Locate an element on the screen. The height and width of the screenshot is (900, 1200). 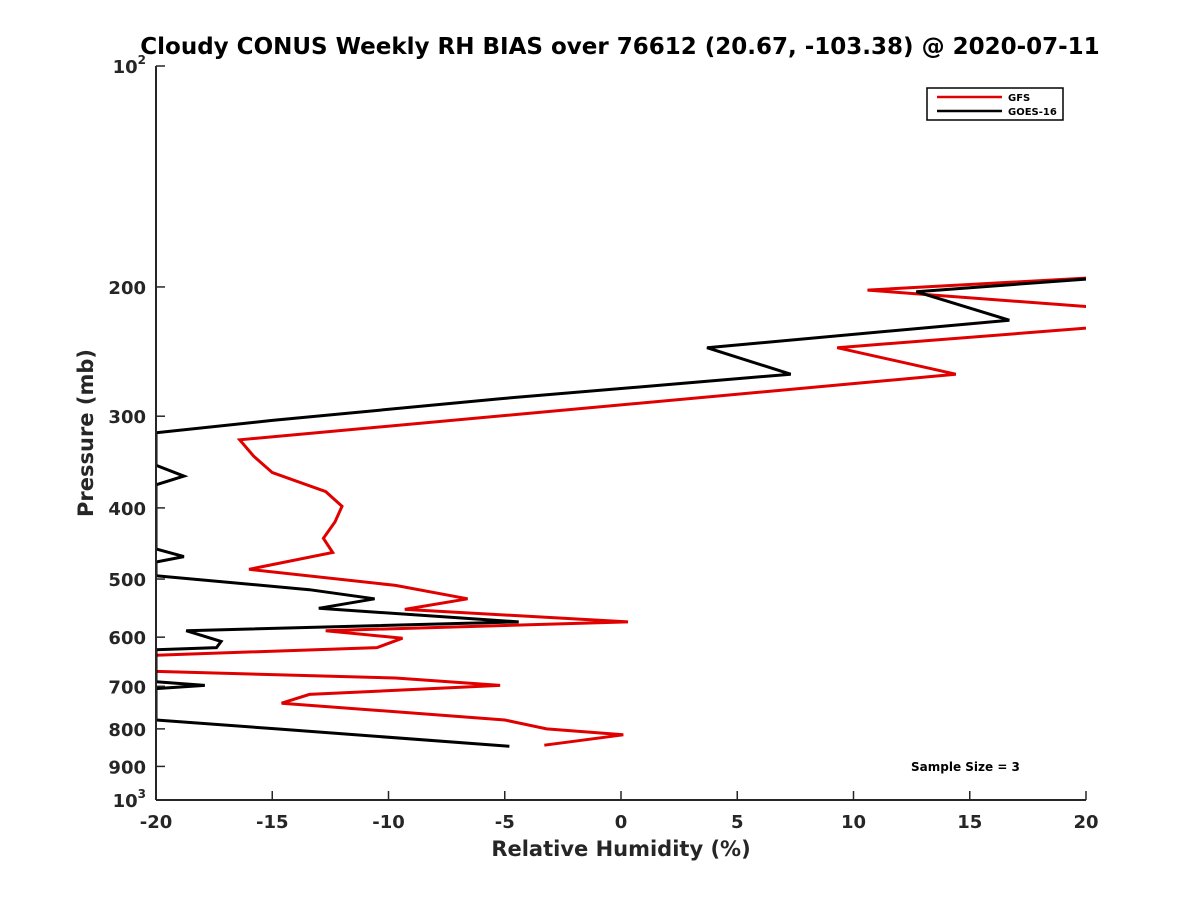
y-tick-label: 900 is located at coordinates (127, 767).